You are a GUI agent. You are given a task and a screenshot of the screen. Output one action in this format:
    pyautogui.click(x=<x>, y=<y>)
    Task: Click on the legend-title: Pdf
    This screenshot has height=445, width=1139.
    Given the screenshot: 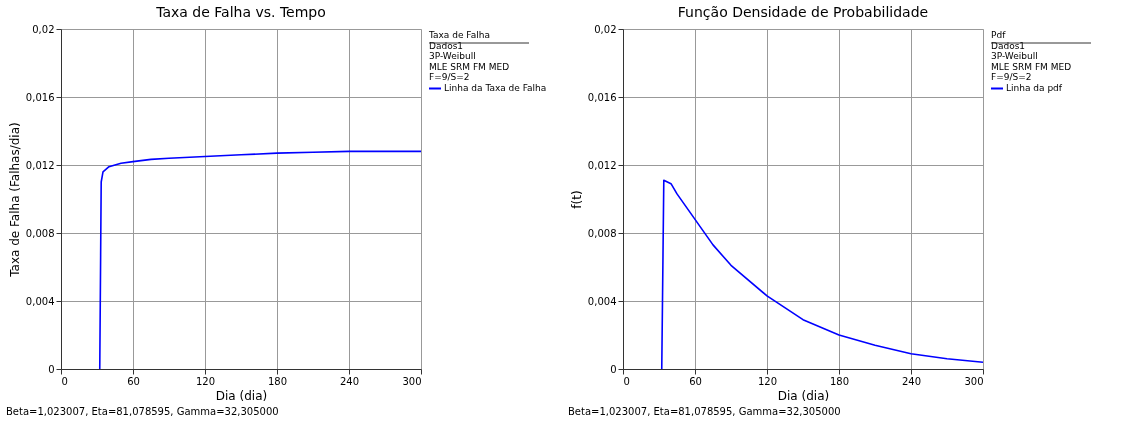 What is the action you would take?
    pyautogui.click(x=999, y=35)
    